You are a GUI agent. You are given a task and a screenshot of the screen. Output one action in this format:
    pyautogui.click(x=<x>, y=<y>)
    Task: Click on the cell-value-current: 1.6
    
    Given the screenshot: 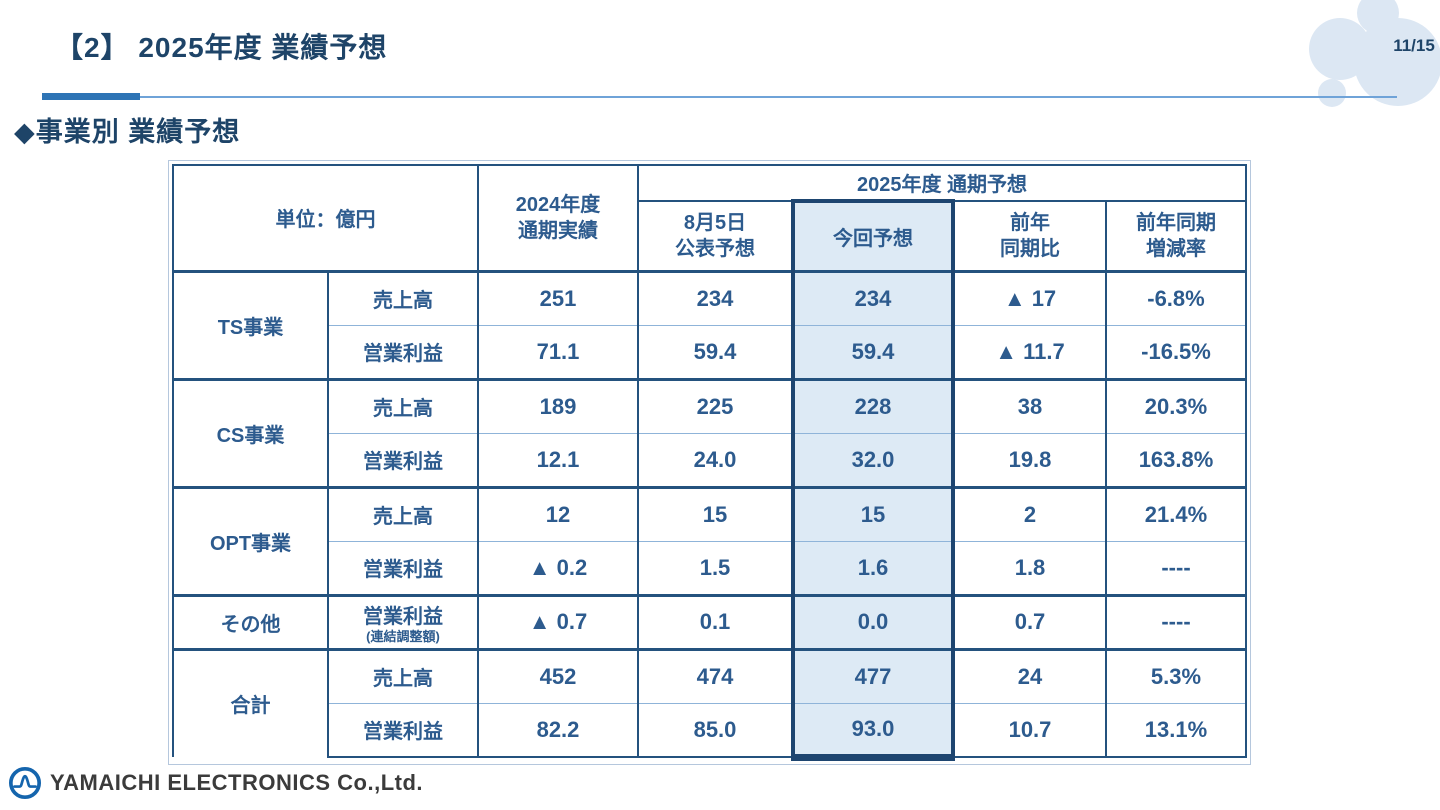 What is the action you would take?
    pyautogui.click(x=873, y=567)
    